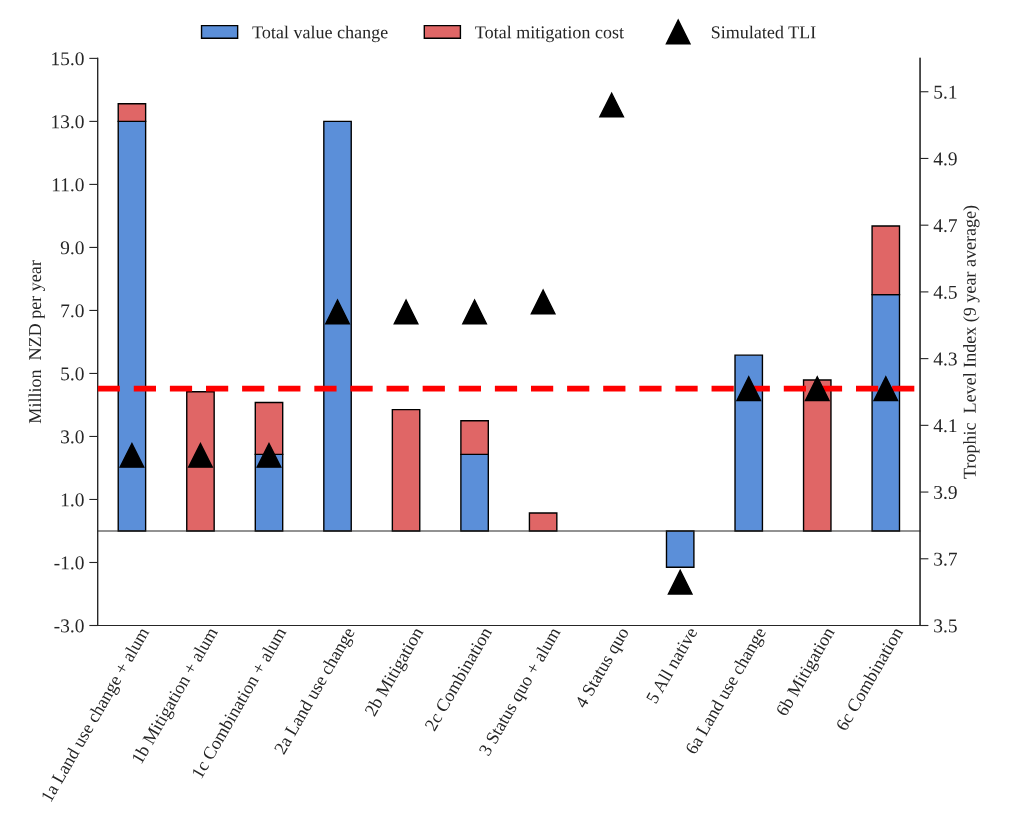 Image resolution: width=1028 pixels, height=834 pixels. Describe the element at coordinates (945, 292) in the screenshot. I see `y2-tick-label: 4.5` at that location.